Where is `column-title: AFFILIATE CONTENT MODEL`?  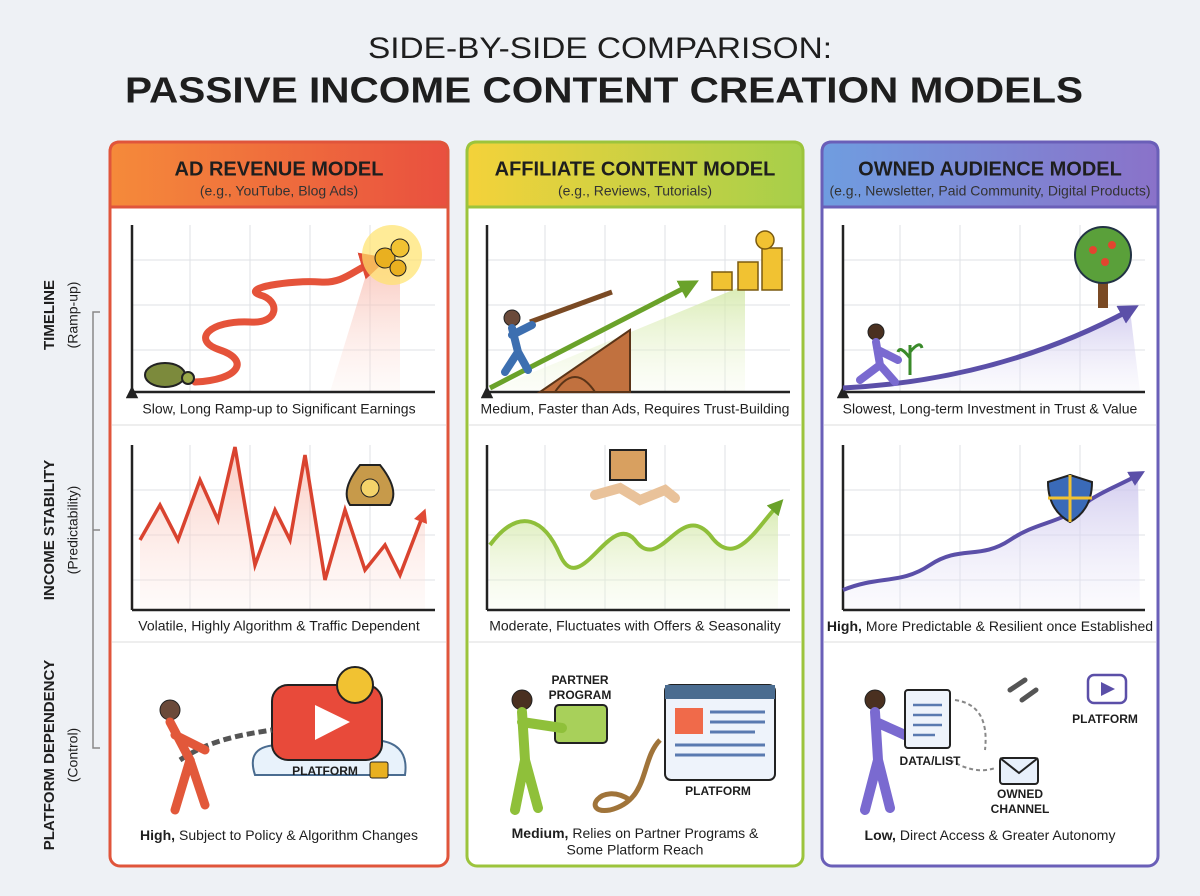
column-title: AFFILIATE CONTENT MODEL is located at coordinates (635, 169).